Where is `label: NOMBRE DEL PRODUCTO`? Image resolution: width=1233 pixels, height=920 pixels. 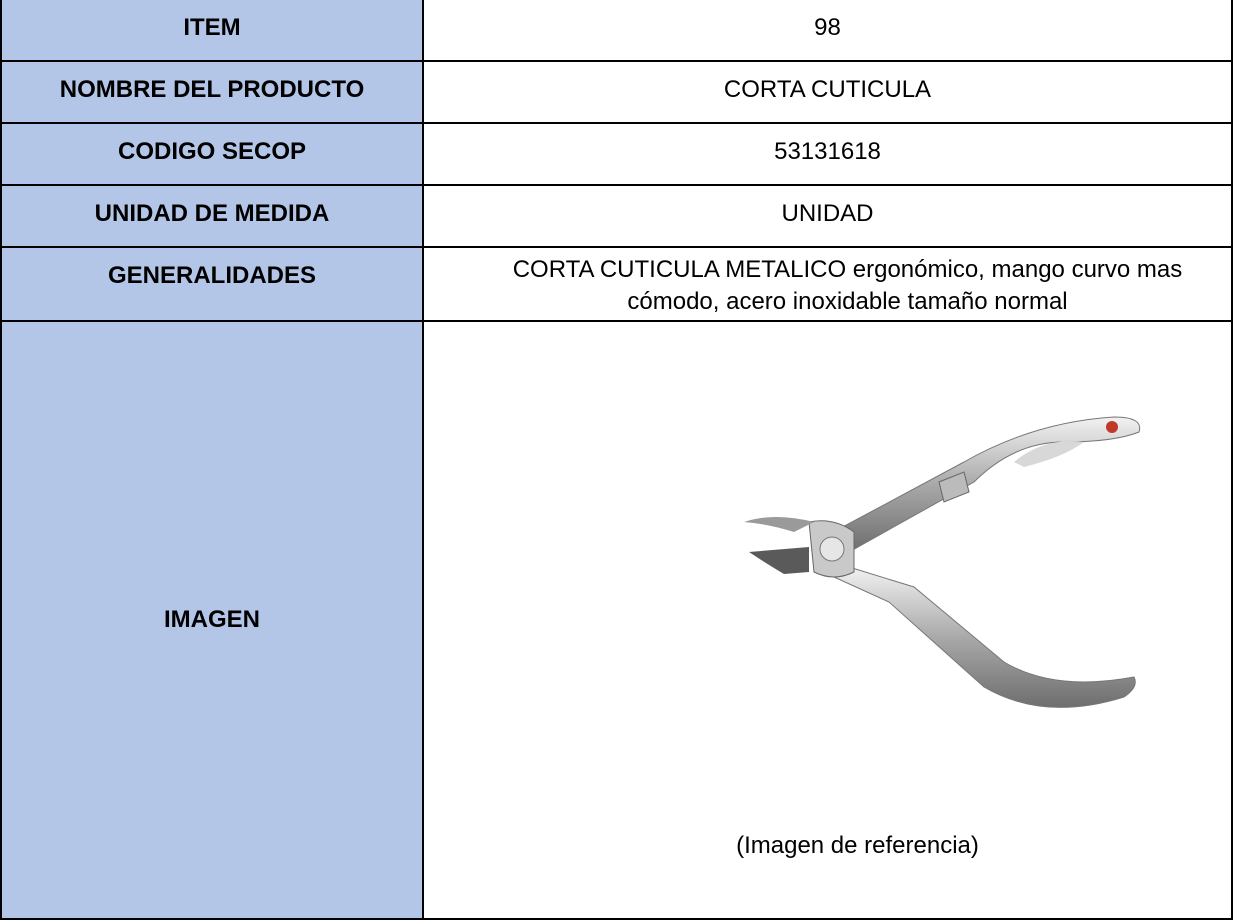
label: NOMBRE DEL PRODUCTO is located at coordinates (212, 89).